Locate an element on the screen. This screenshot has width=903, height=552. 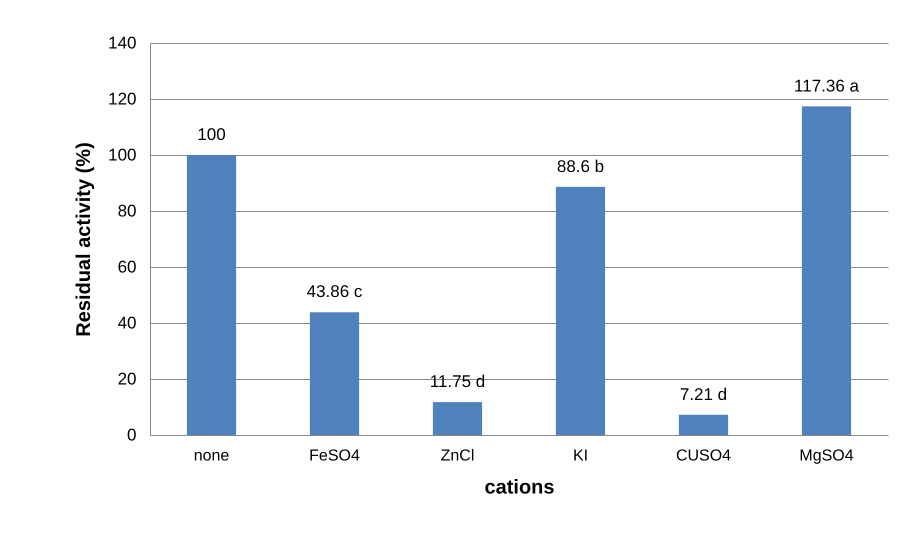
data-label: 88.6 b is located at coordinates (580, 166).